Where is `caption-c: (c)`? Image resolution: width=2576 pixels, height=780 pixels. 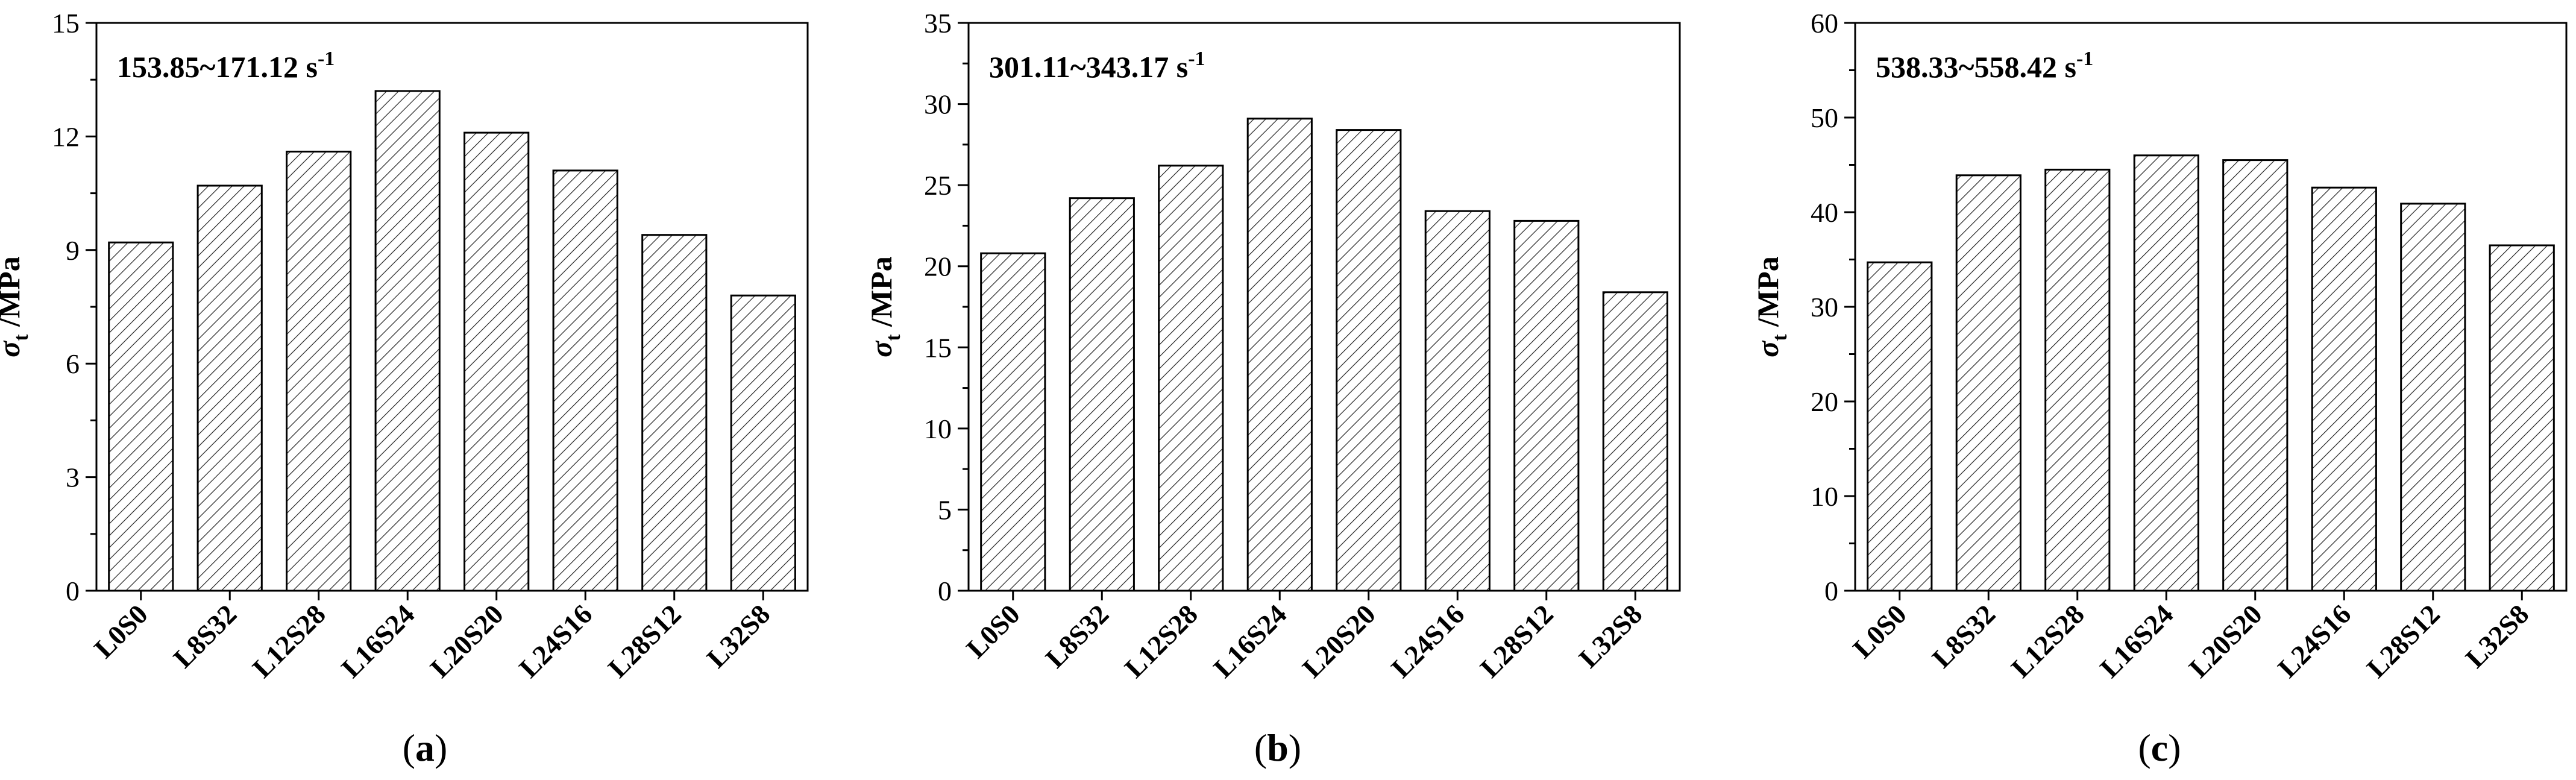
caption-c: (c) is located at coordinates (2159, 748).